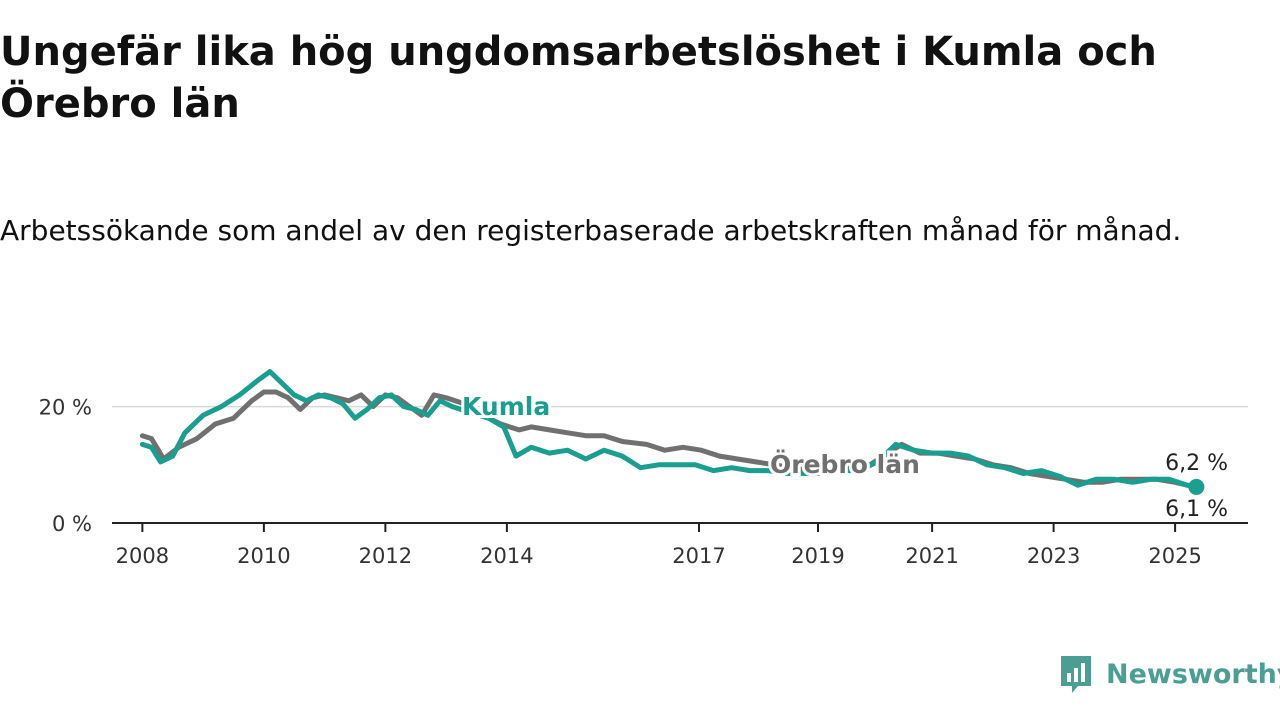  I want to click on x-tick-label: 2023, so click(1053, 556).